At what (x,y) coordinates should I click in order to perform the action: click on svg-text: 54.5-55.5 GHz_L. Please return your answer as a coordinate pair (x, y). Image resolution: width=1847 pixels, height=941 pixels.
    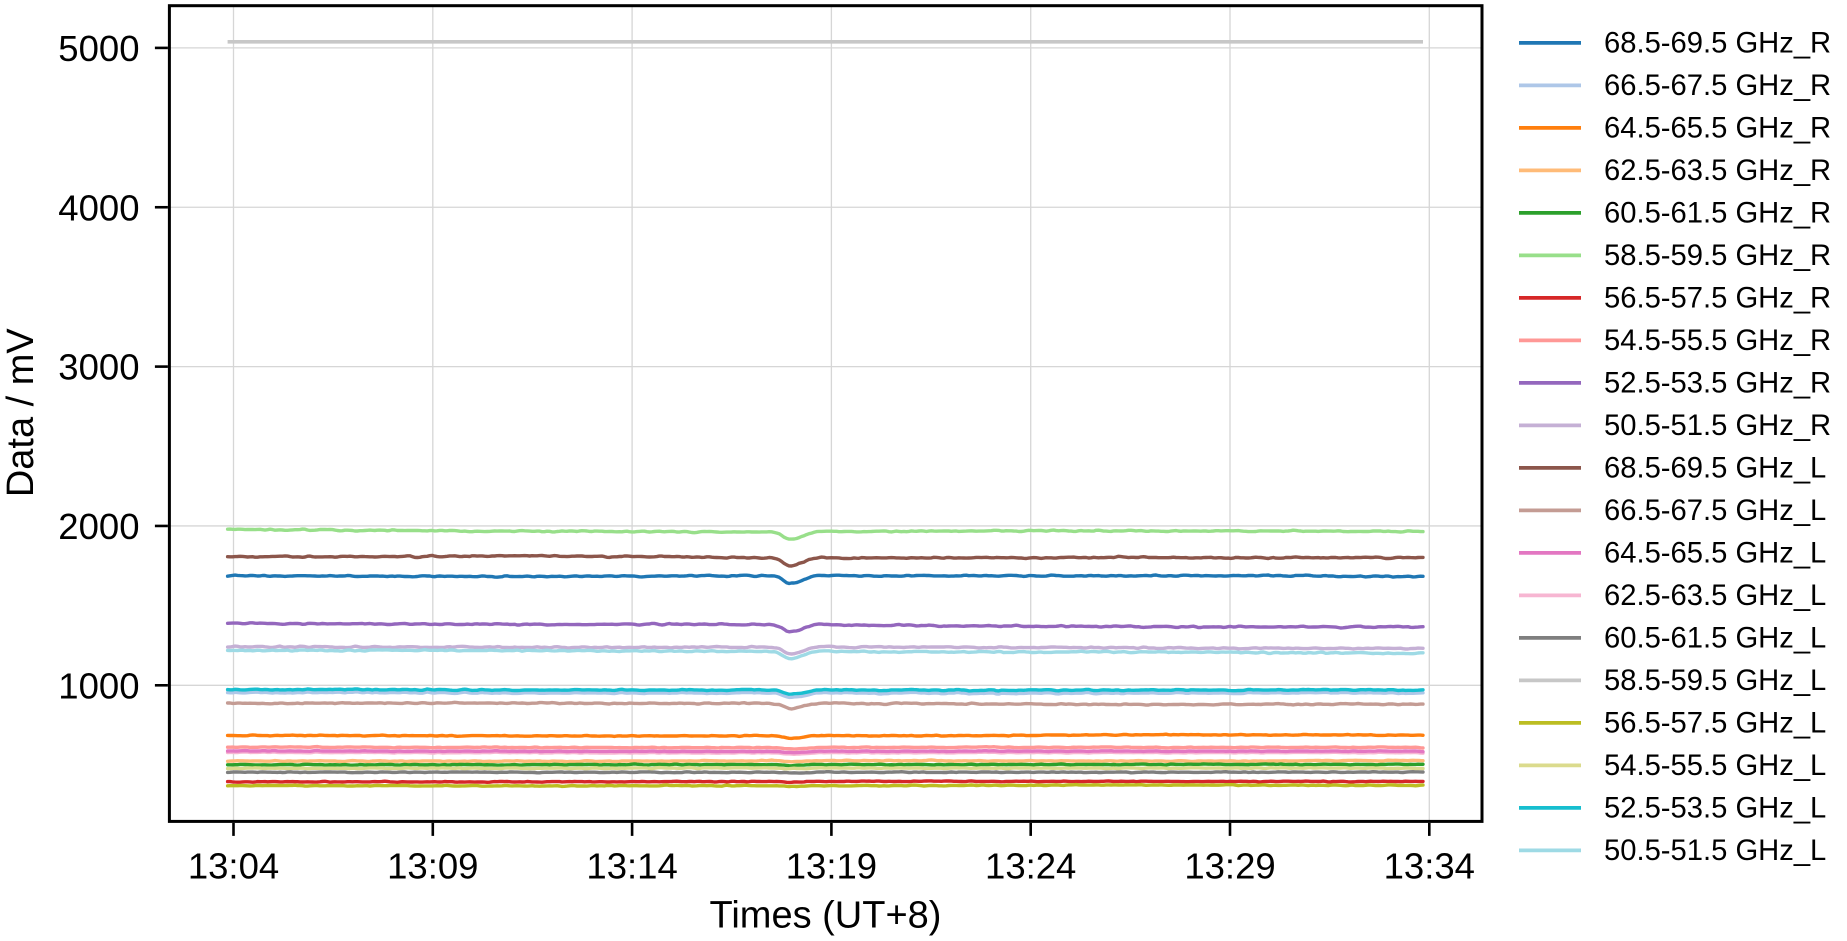
    Looking at the image, I should click on (1715, 766).